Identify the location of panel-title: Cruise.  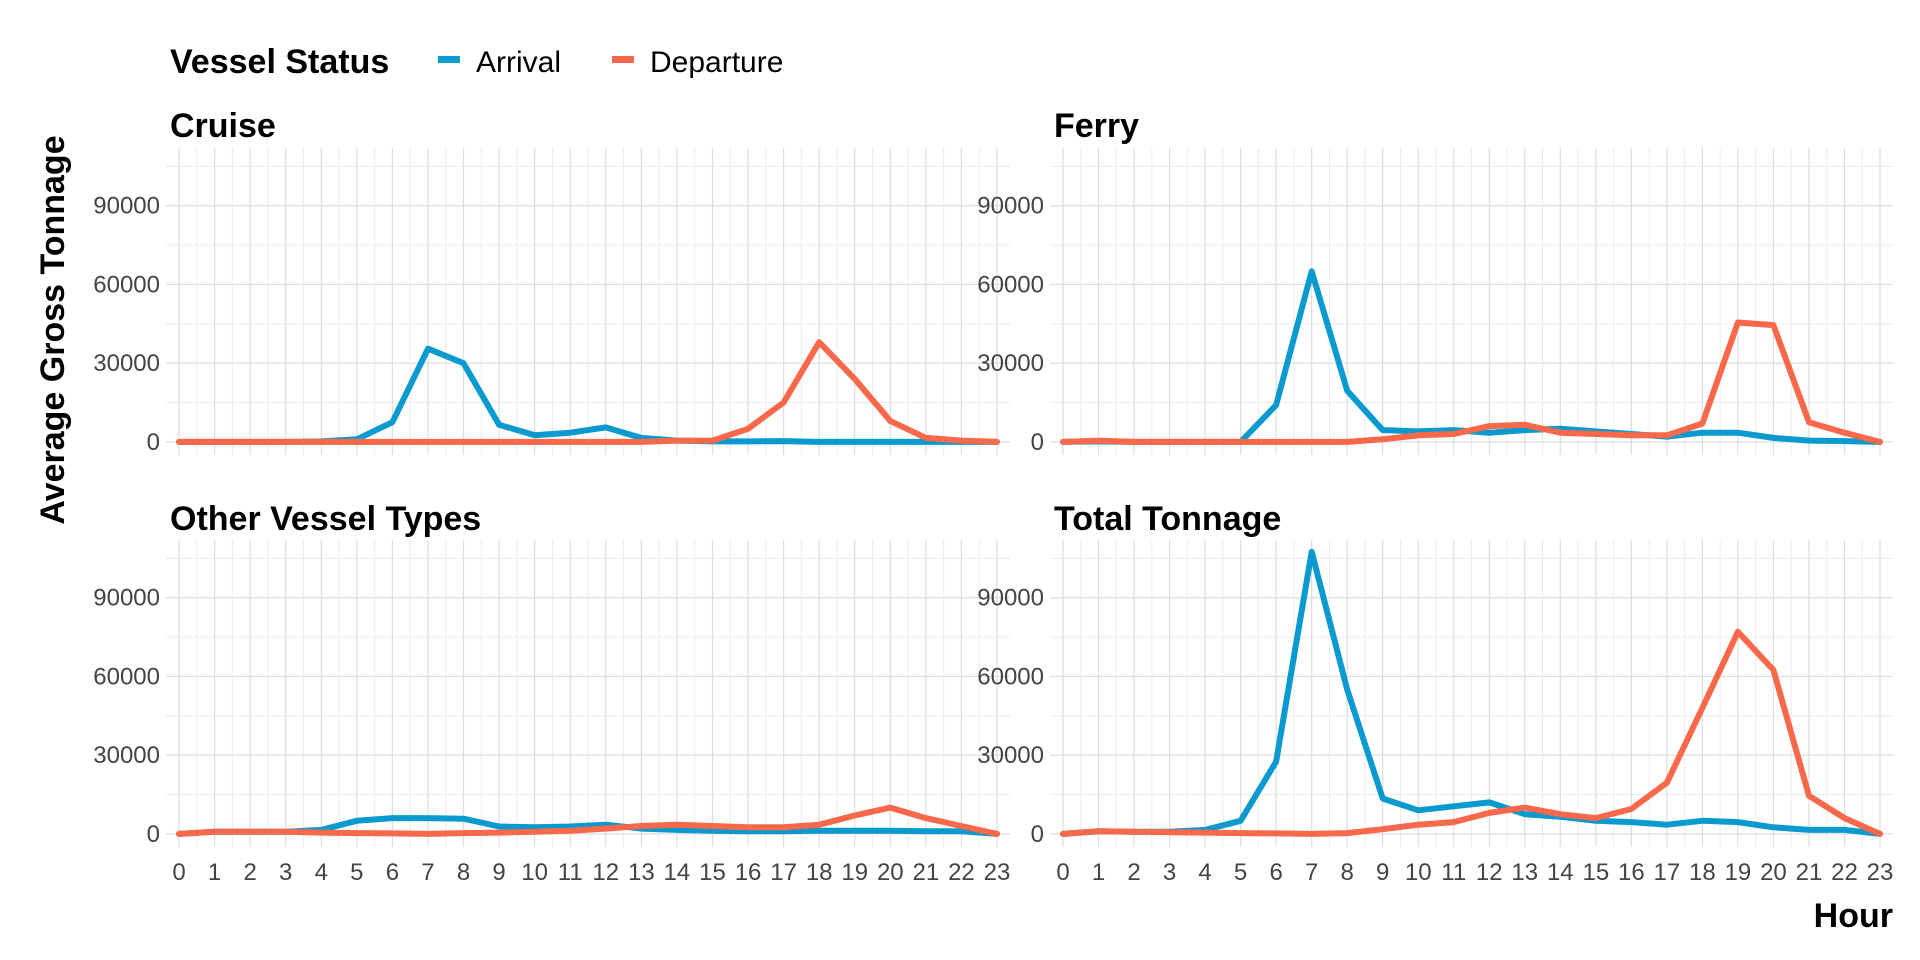
(223, 126).